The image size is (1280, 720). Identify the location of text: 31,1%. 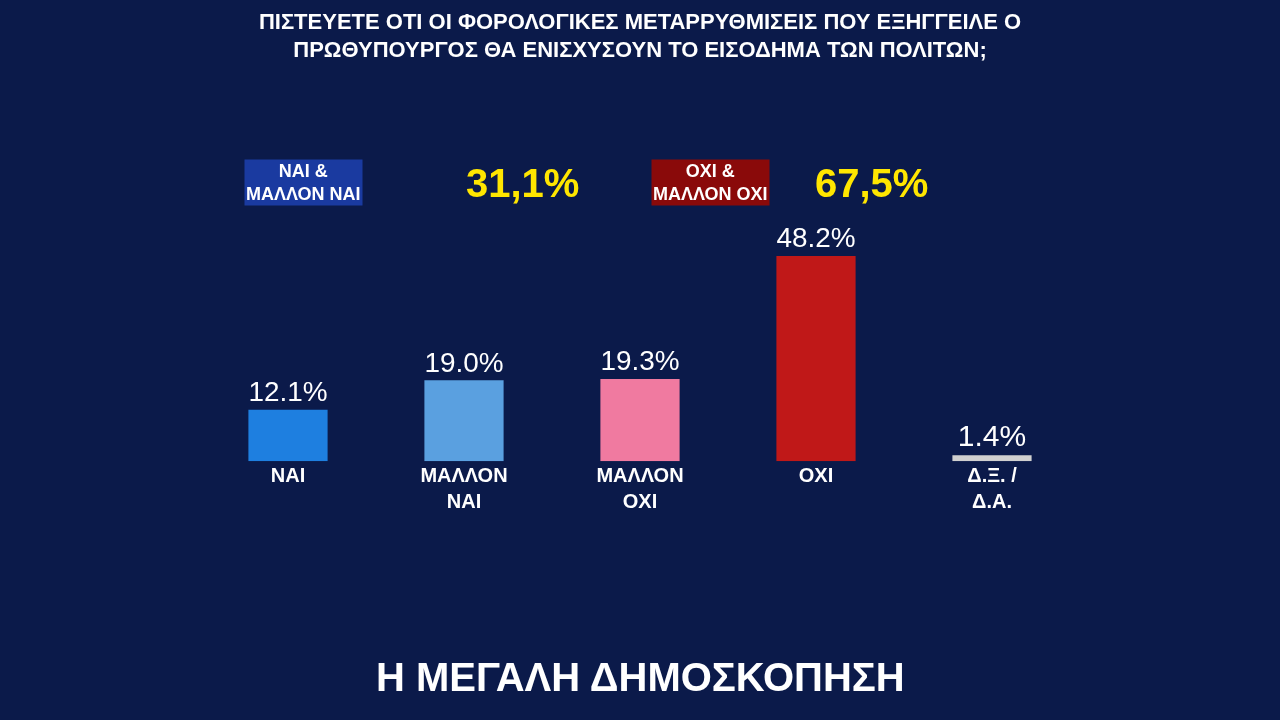
(523, 183).